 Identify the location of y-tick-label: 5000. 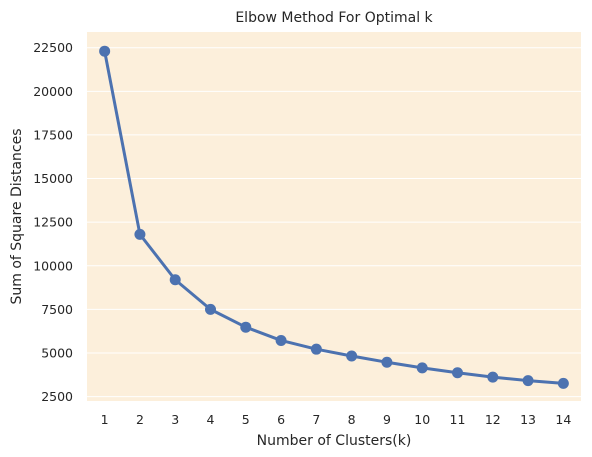
(57, 353).